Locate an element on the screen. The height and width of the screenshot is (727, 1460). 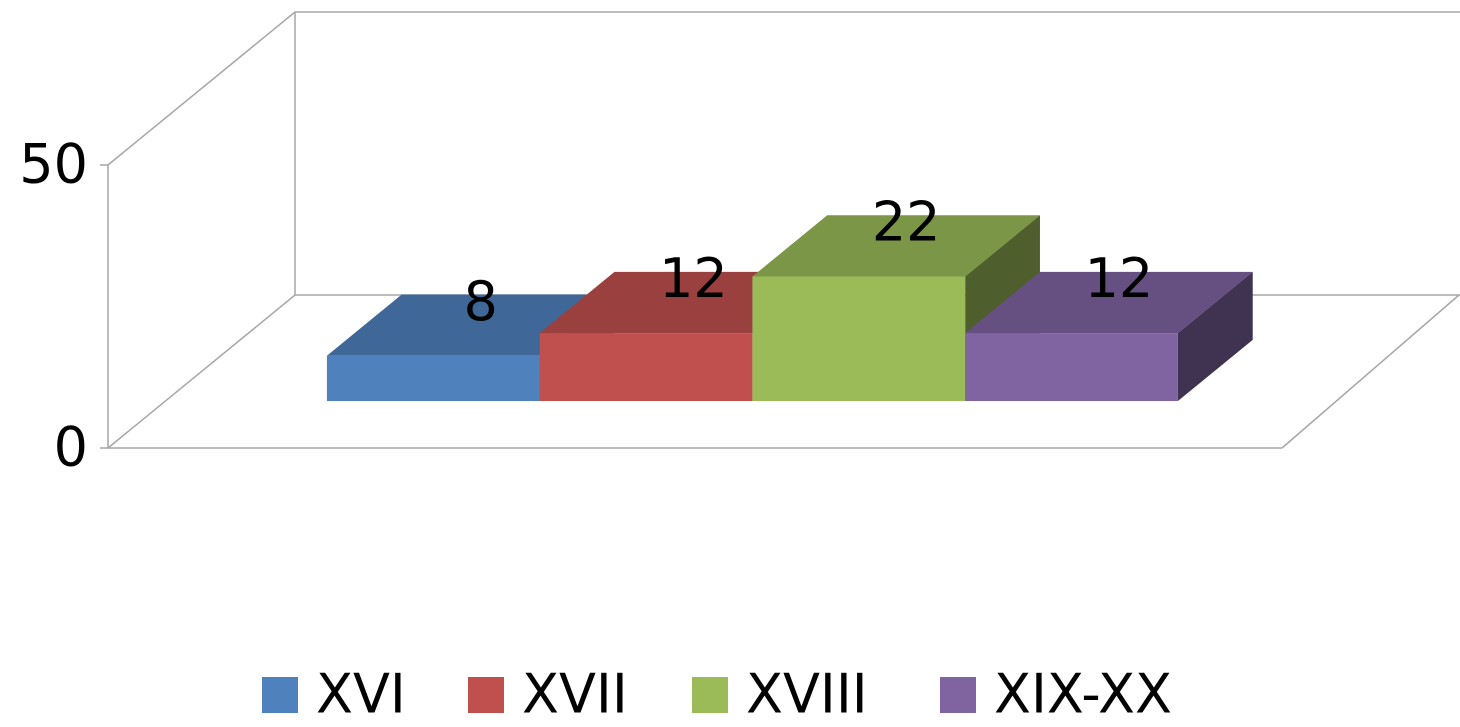
floor-edge is located at coordinates (1370, 371).